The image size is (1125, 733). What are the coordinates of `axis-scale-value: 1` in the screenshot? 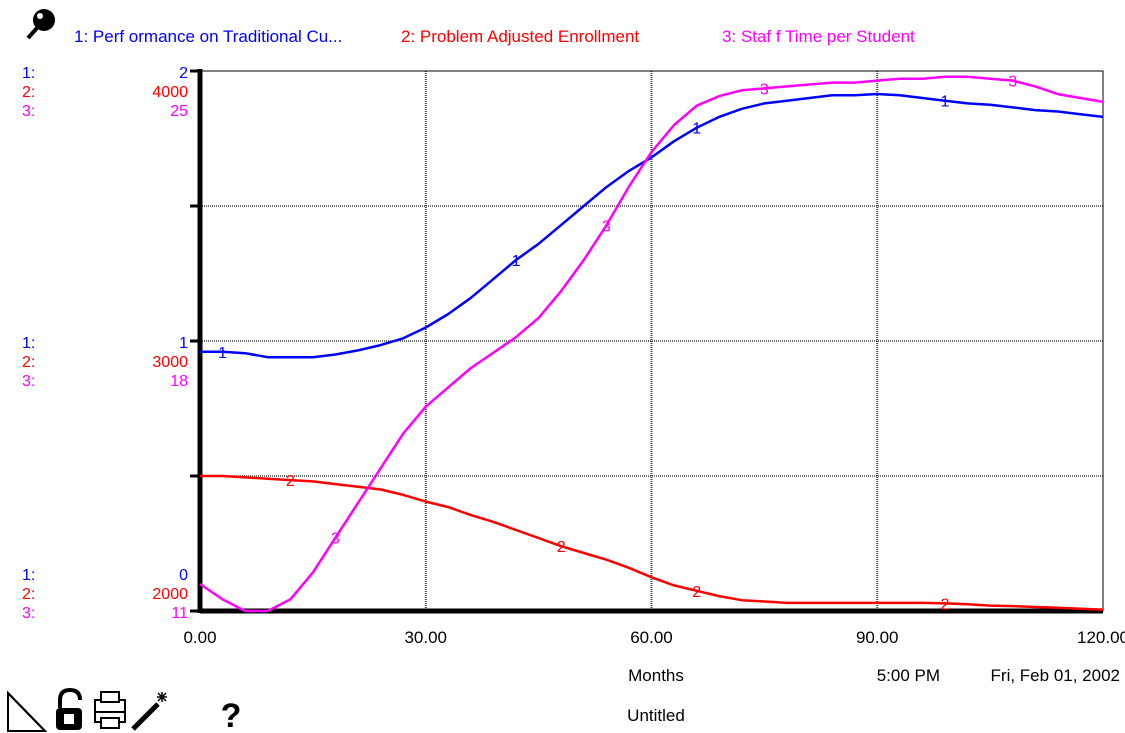 It's located at (183, 343).